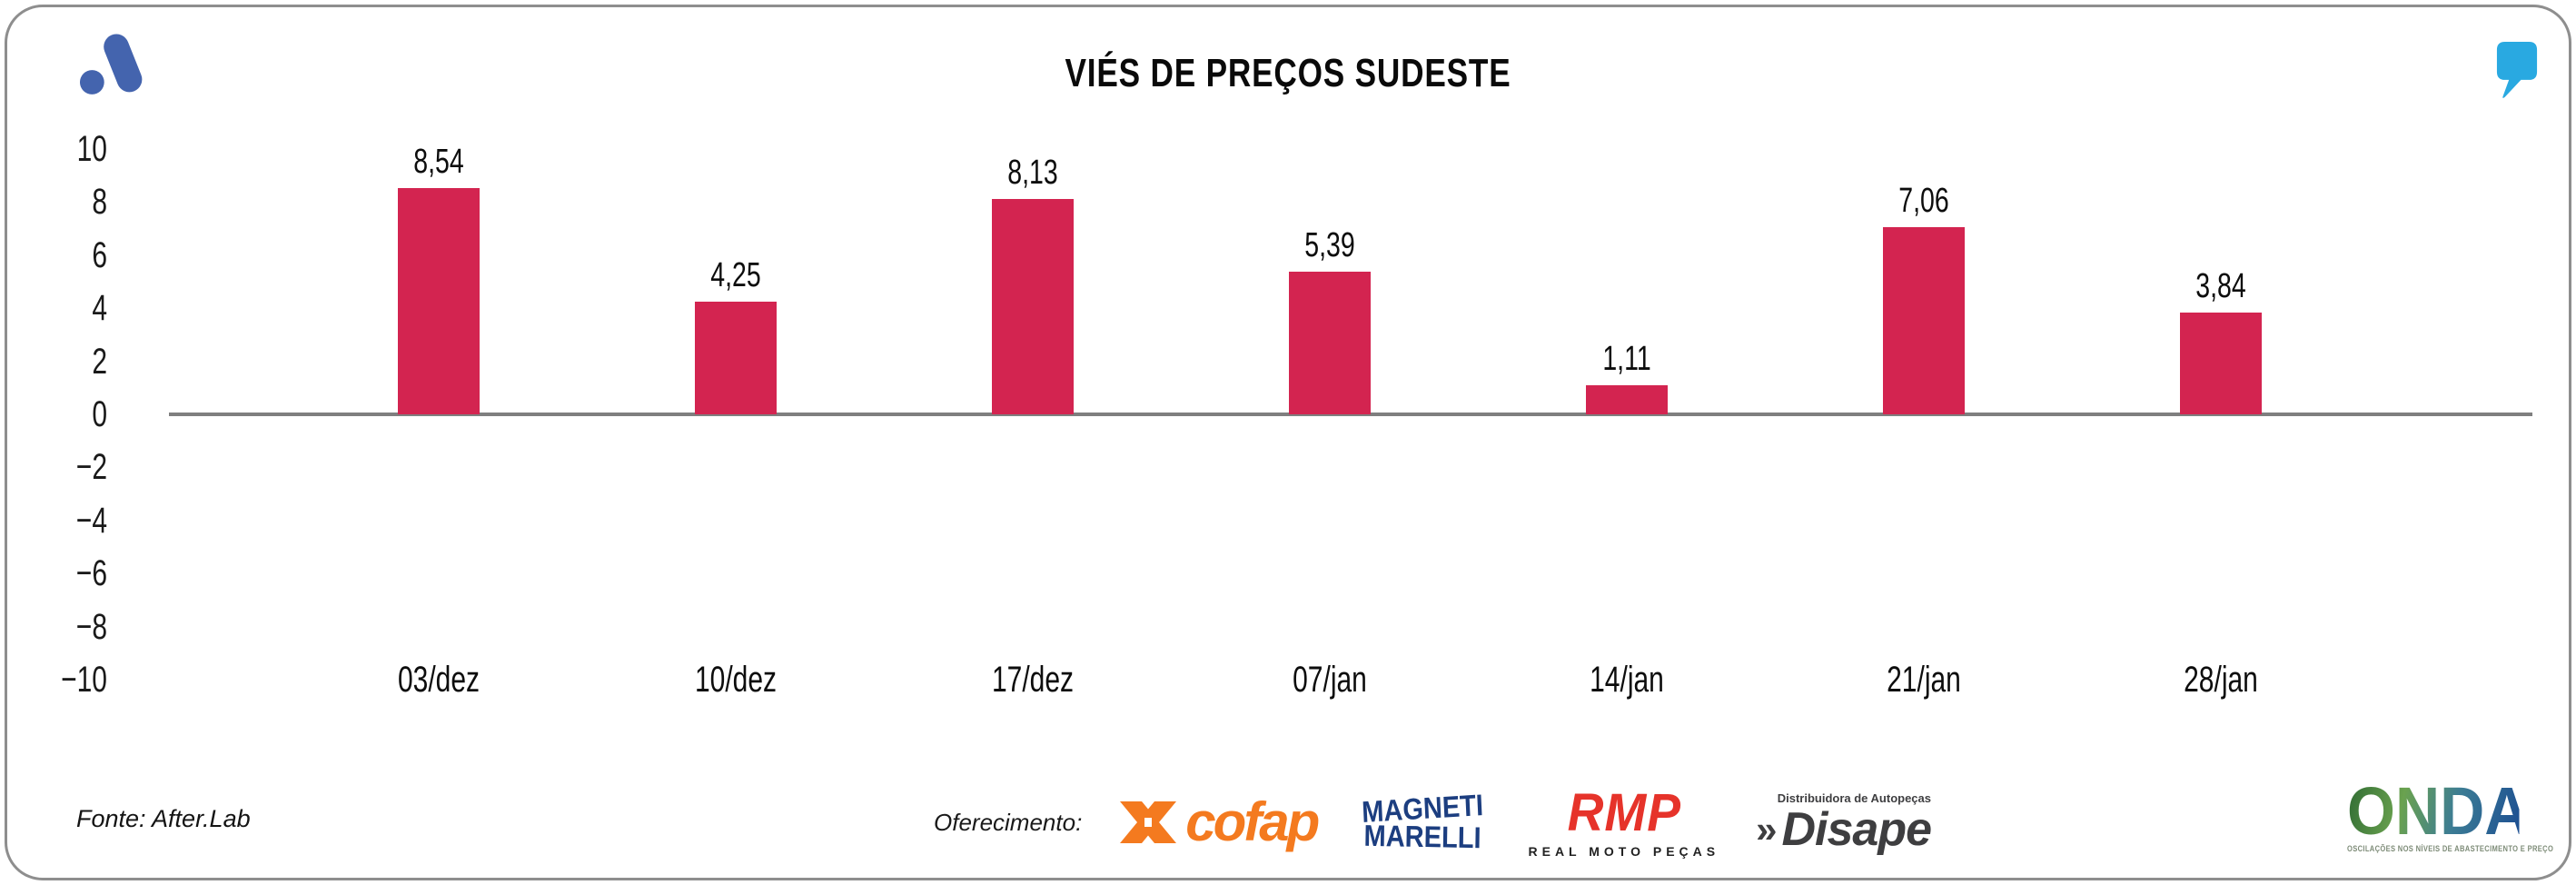  I want to click on x-axis-label: 28/jan, so click(2221, 680).